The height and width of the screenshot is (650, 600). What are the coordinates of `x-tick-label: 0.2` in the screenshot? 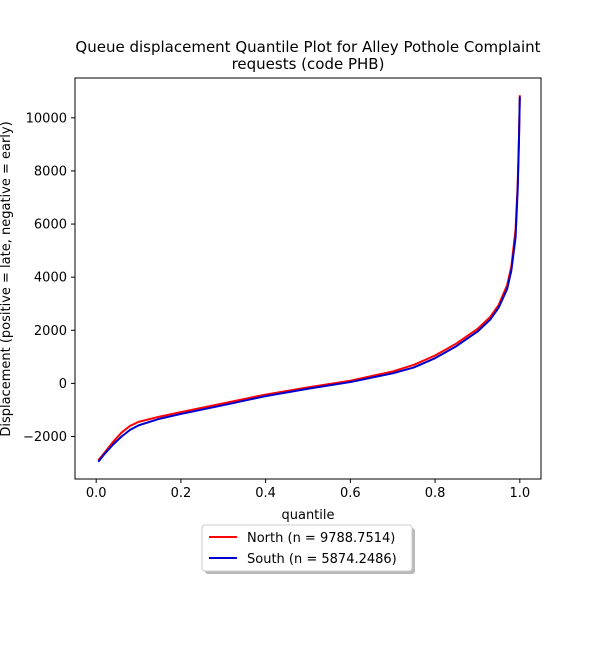 It's located at (181, 493).